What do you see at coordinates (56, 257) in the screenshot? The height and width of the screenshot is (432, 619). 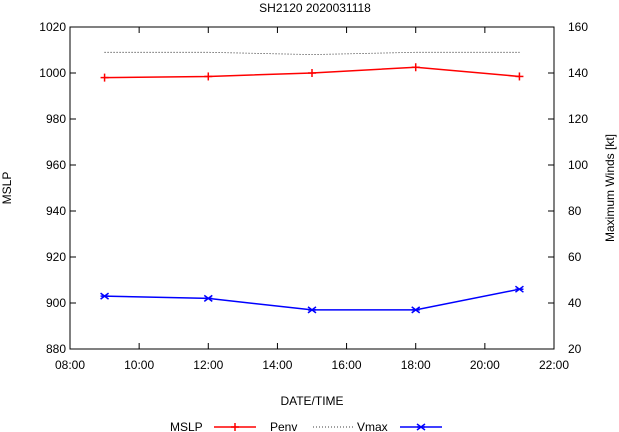 I see `y-tick-label: 920` at bounding box center [56, 257].